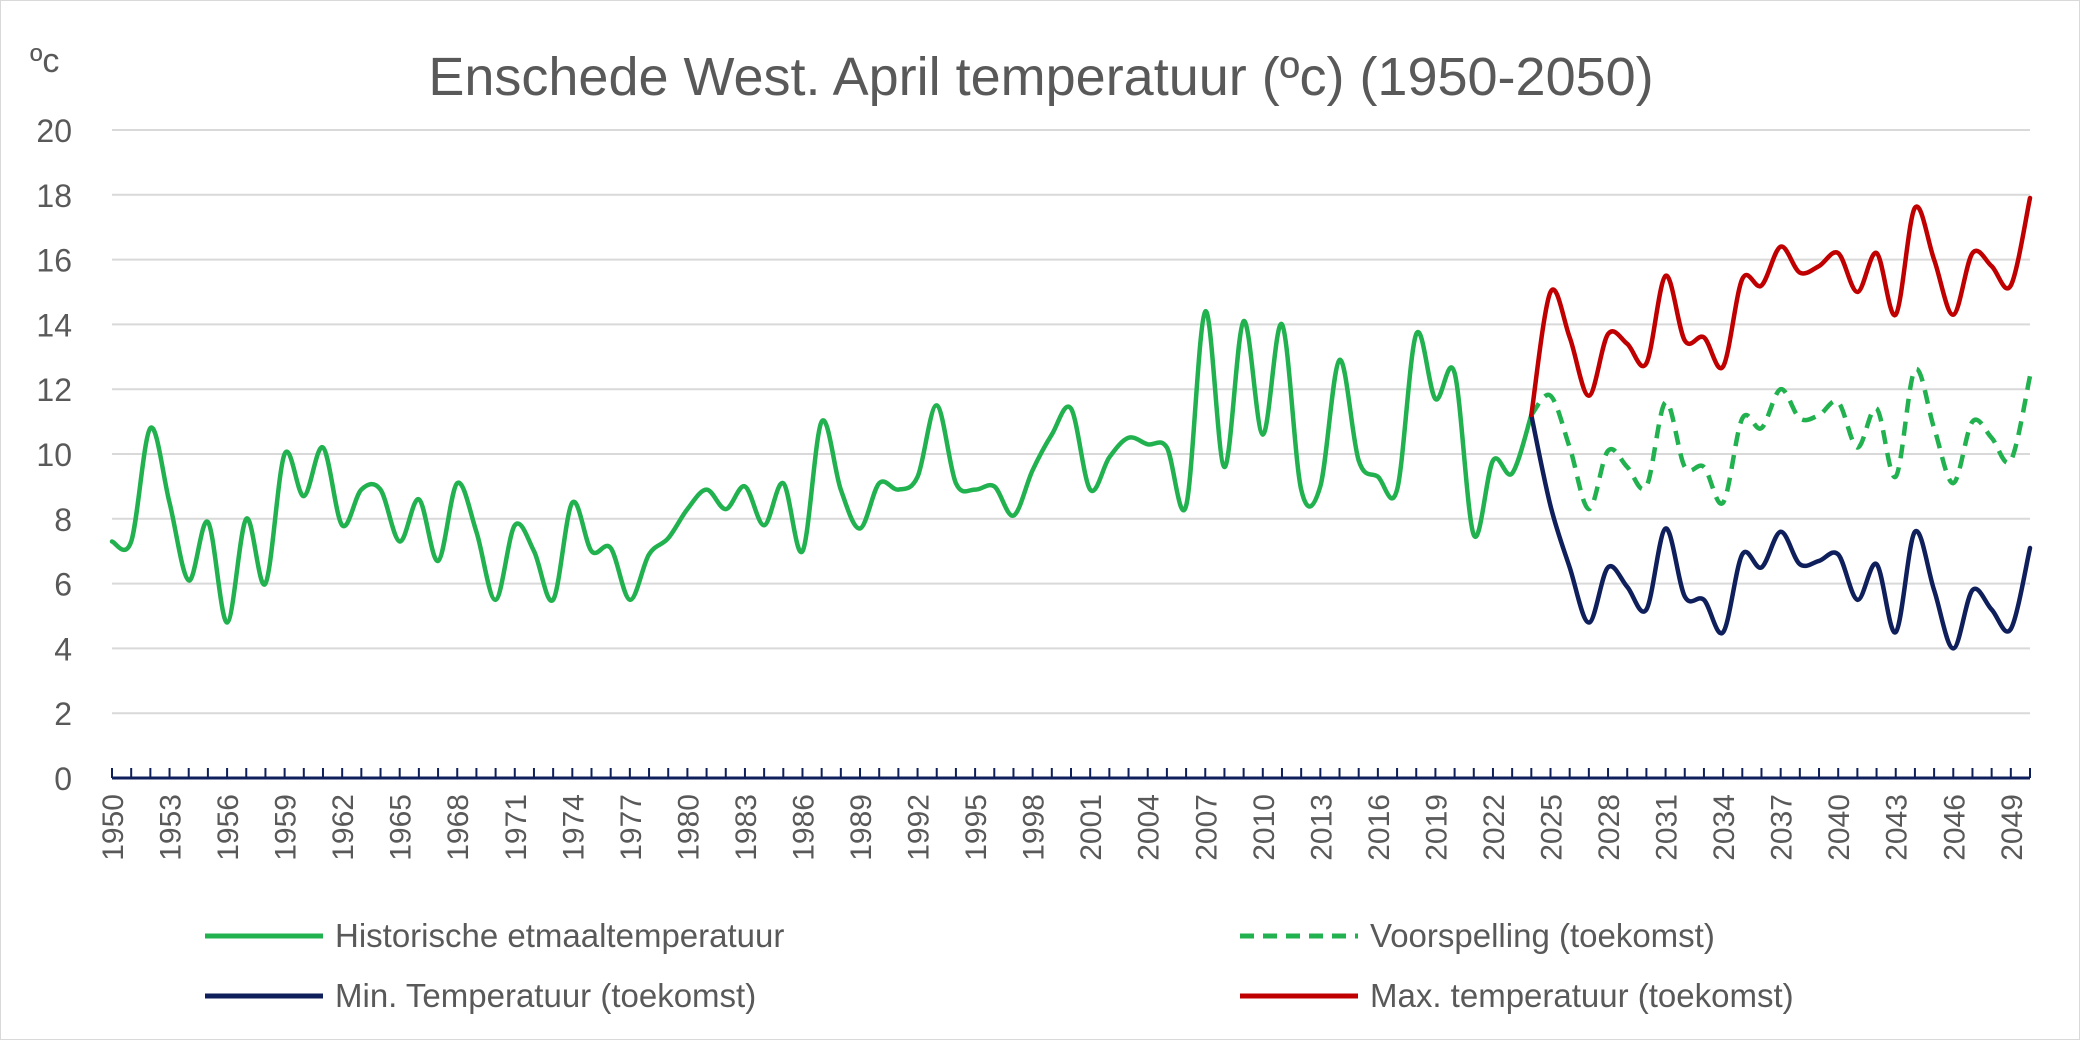 This screenshot has width=2082, height=1042. What do you see at coordinates (1915, 208) in the screenshot?
I see `data-point-3-2044` at bounding box center [1915, 208].